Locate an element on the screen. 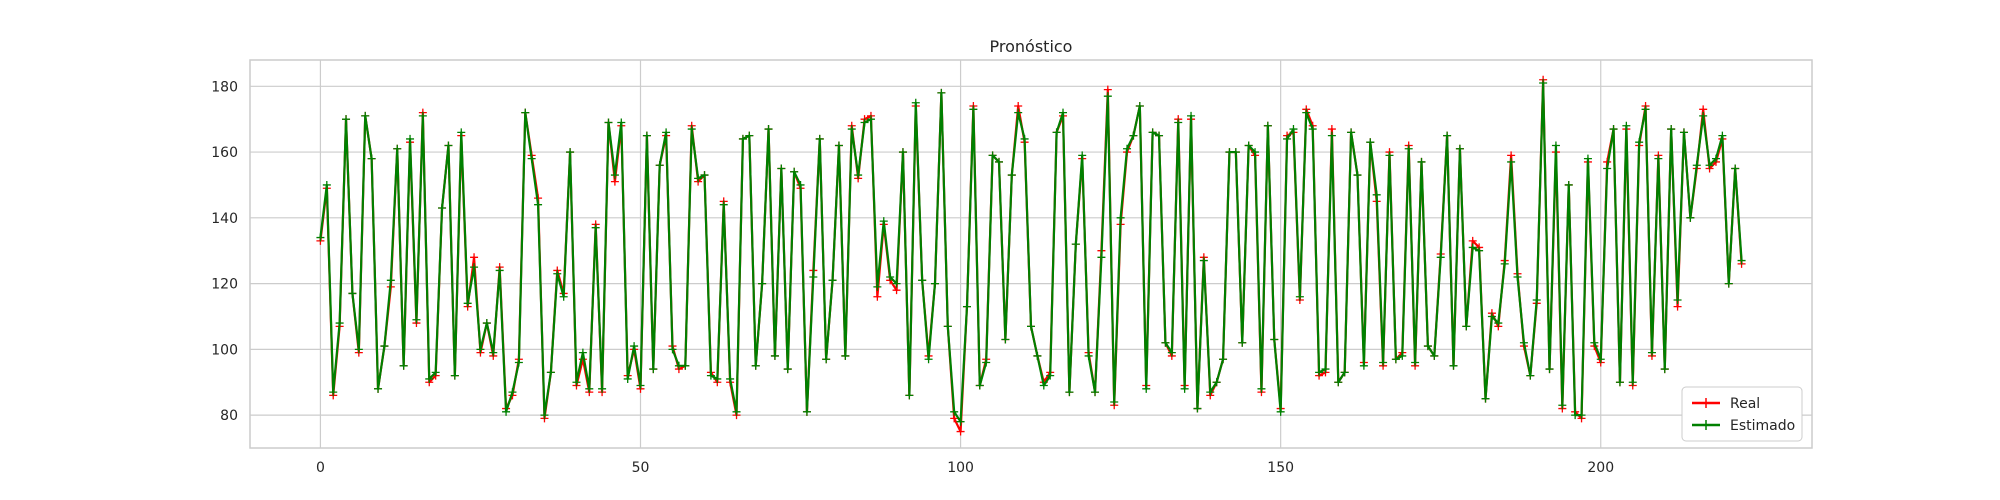 This screenshot has width=2000, height=500. y-tick-label: 160 is located at coordinates (224, 153).